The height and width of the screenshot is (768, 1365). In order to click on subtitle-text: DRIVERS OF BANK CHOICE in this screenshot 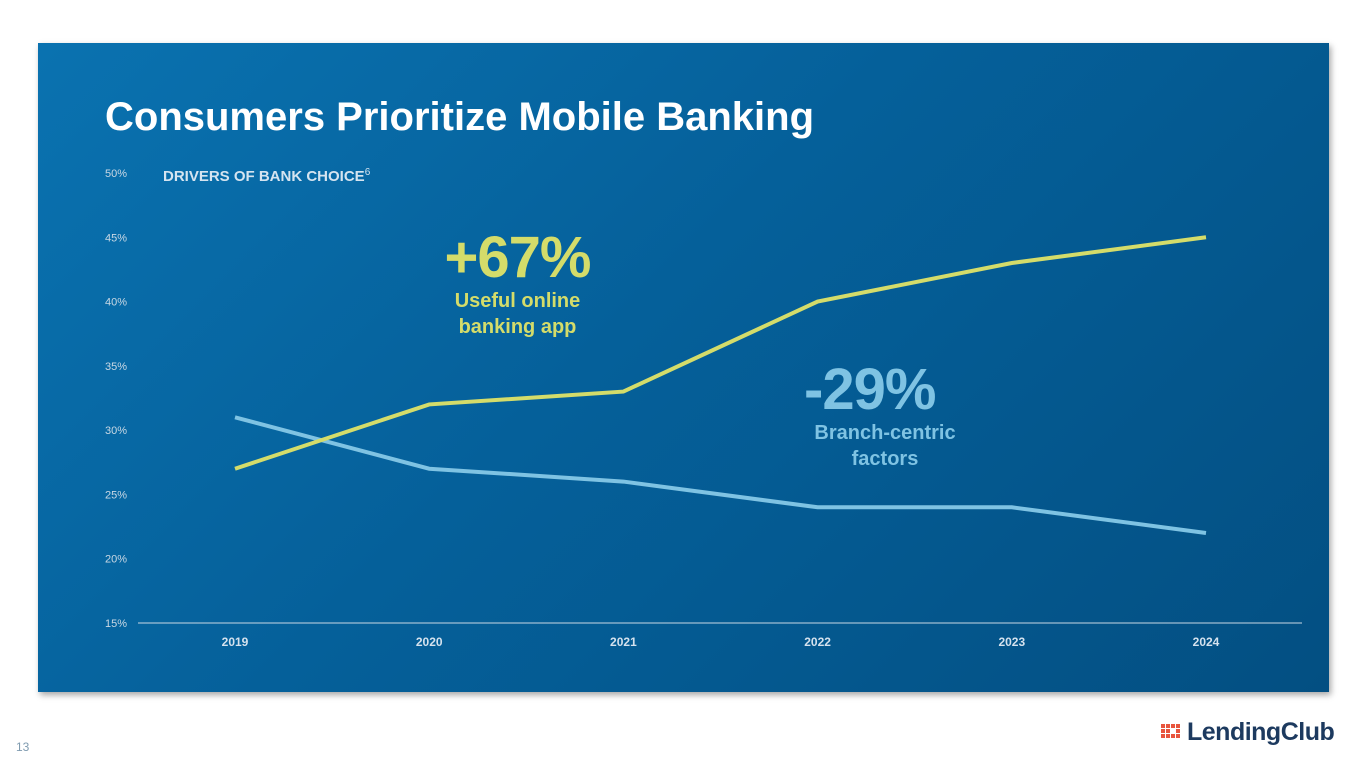, I will do `click(264, 176)`.